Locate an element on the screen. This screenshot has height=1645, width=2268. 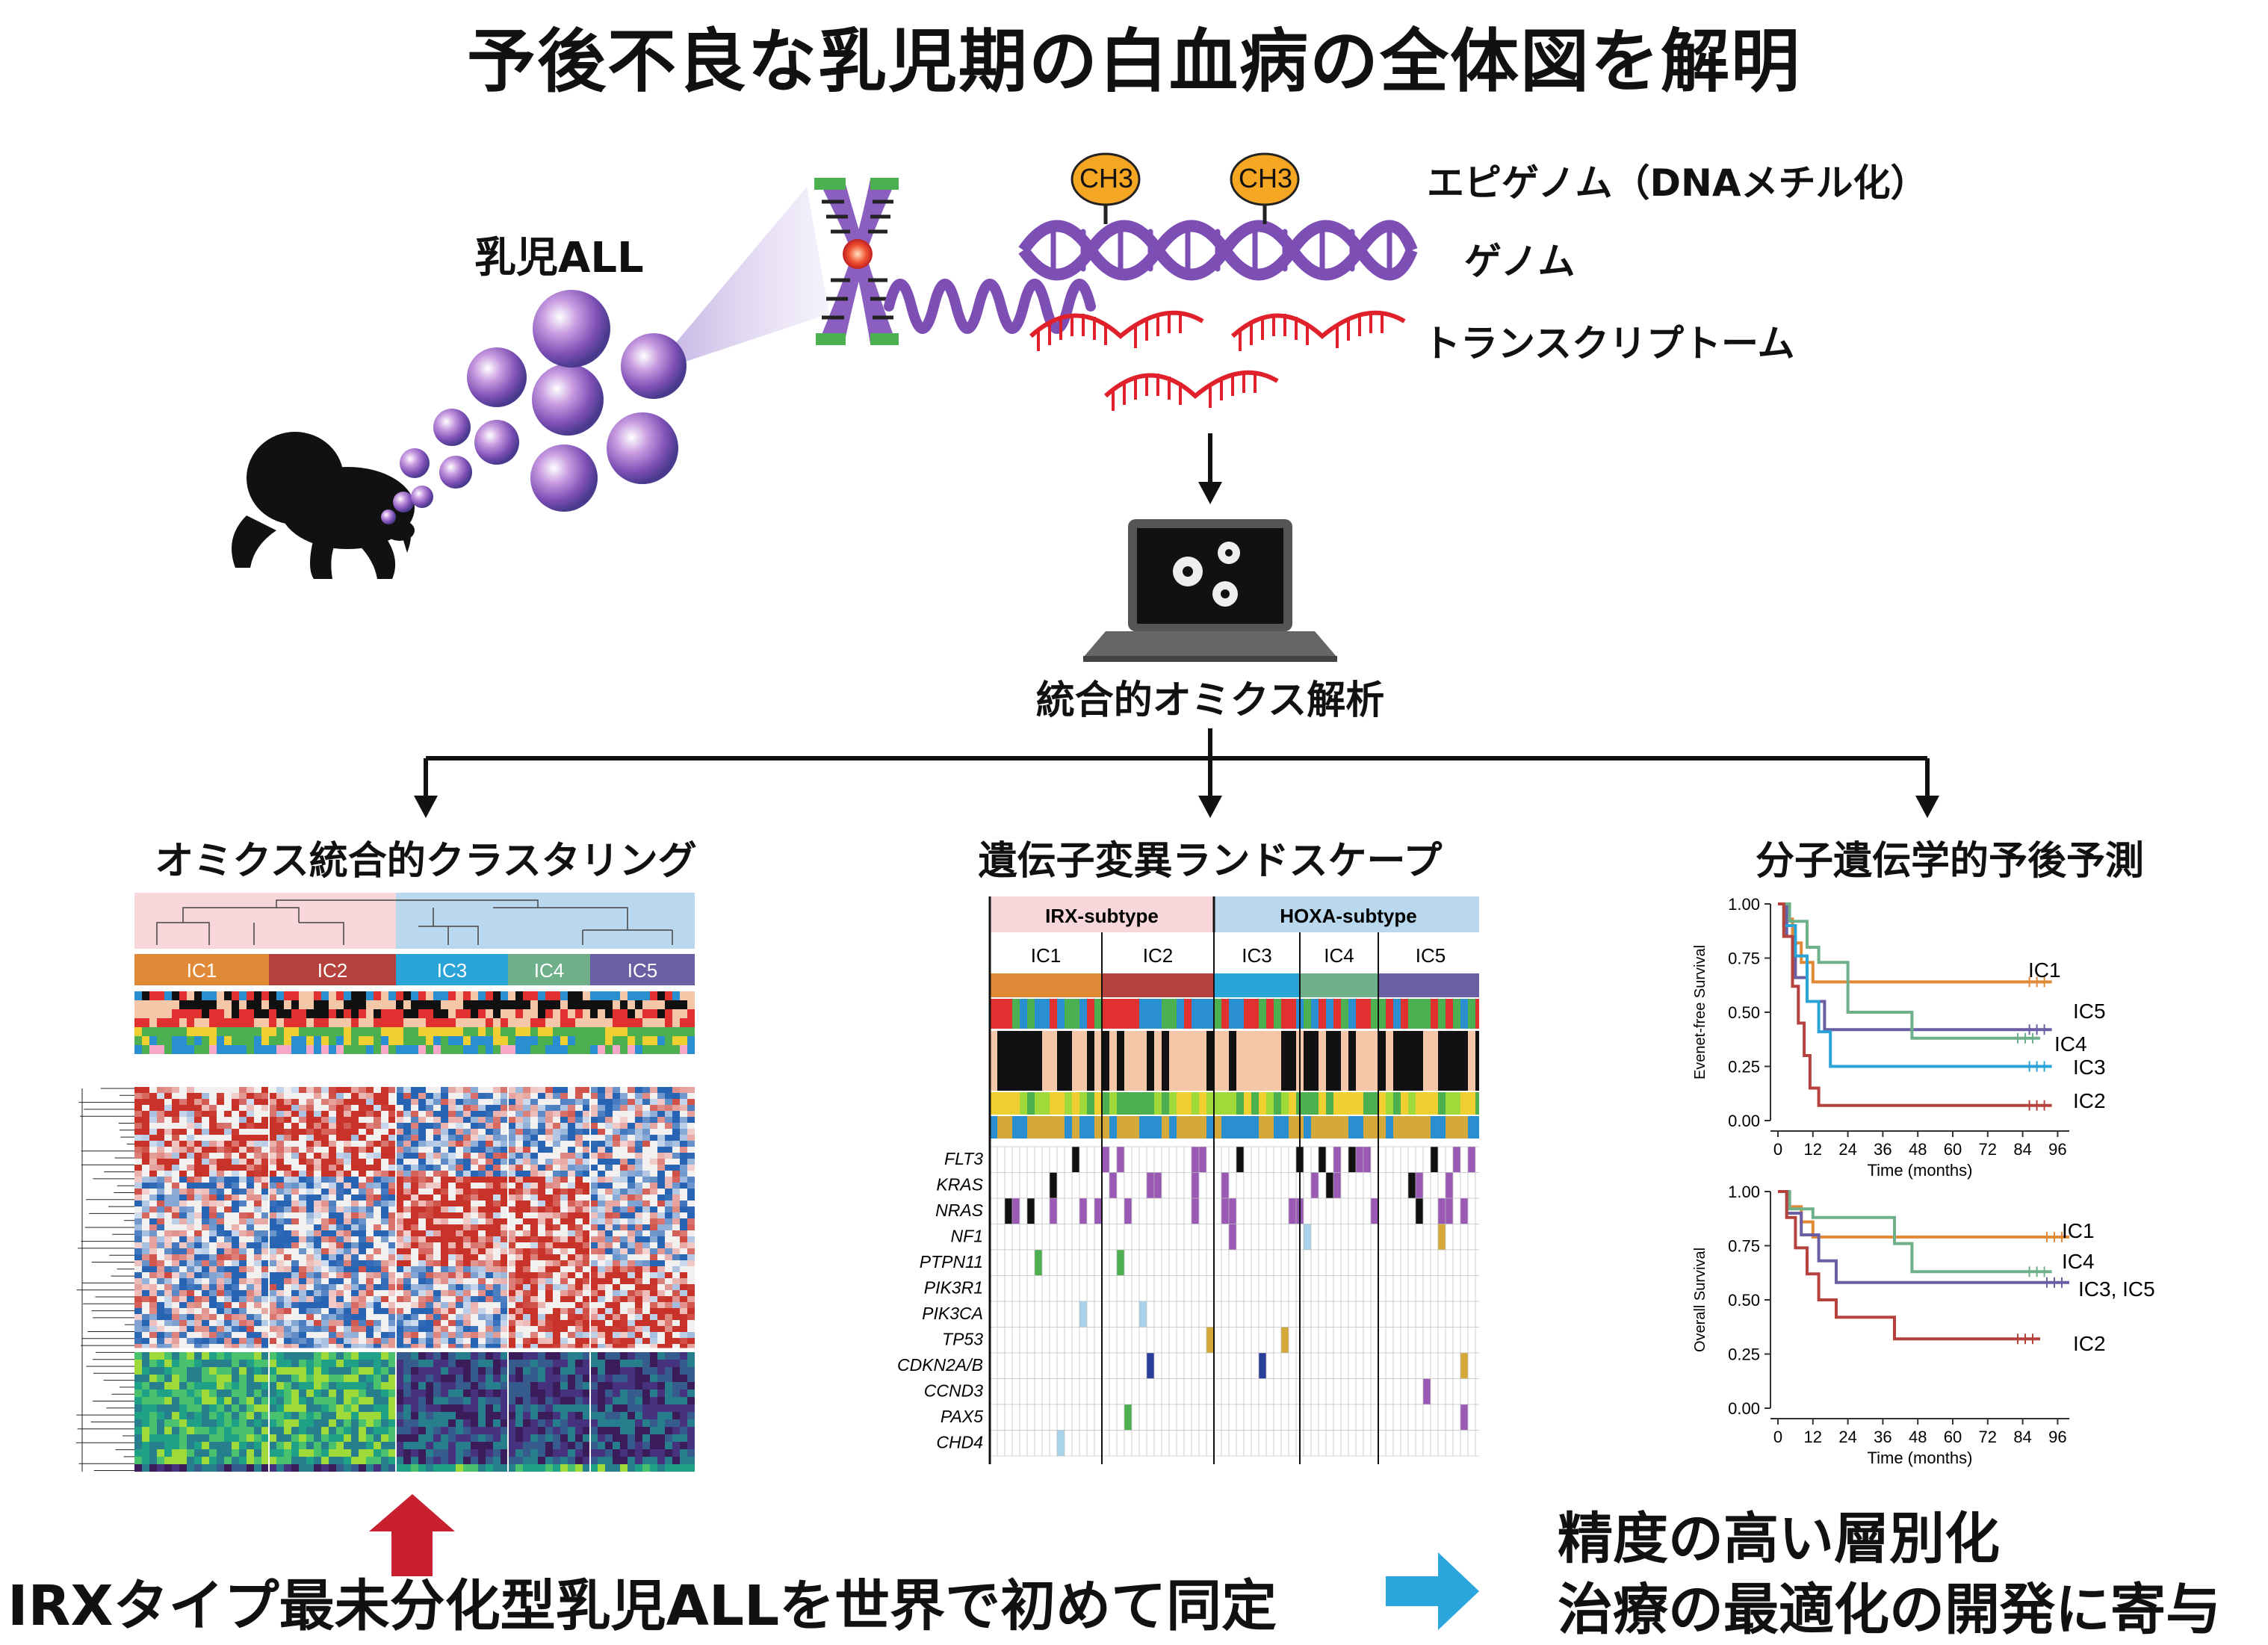
cluster-label: IC3 is located at coordinates (452, 970).